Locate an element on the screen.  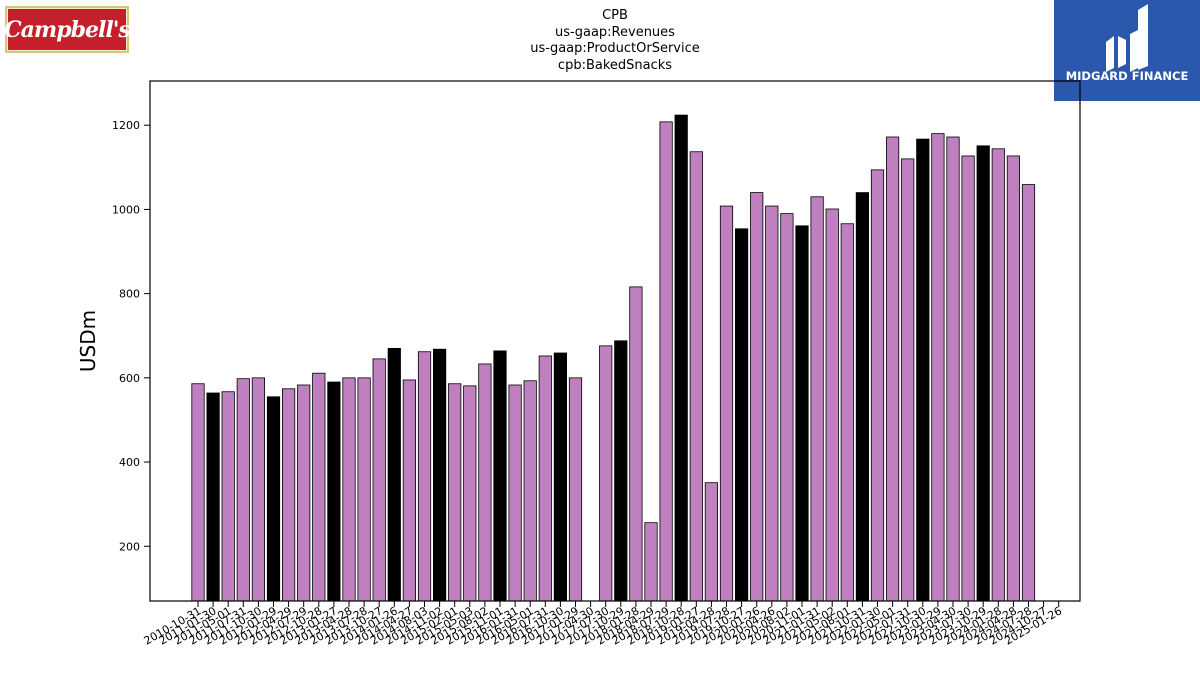
midgard-finance-logo: MIDGARD FINANCE is located at coordinates (1127, 50).